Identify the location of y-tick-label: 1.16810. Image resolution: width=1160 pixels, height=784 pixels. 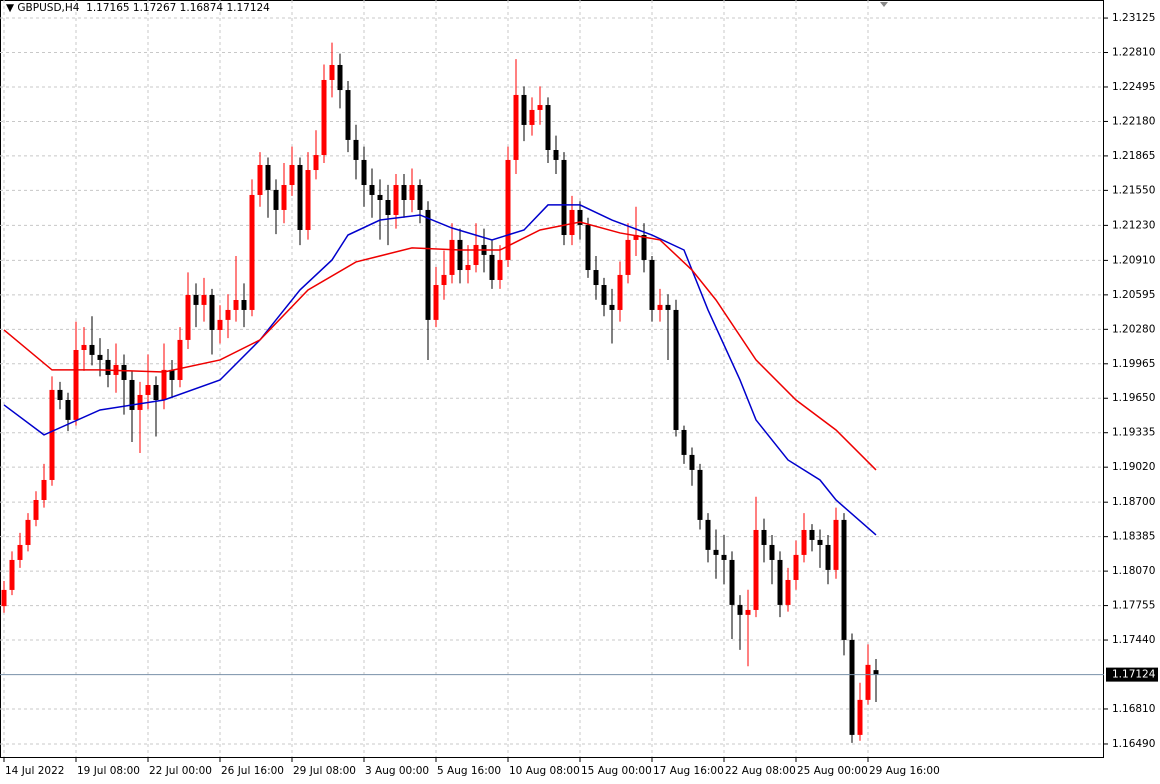
(1133, 709).